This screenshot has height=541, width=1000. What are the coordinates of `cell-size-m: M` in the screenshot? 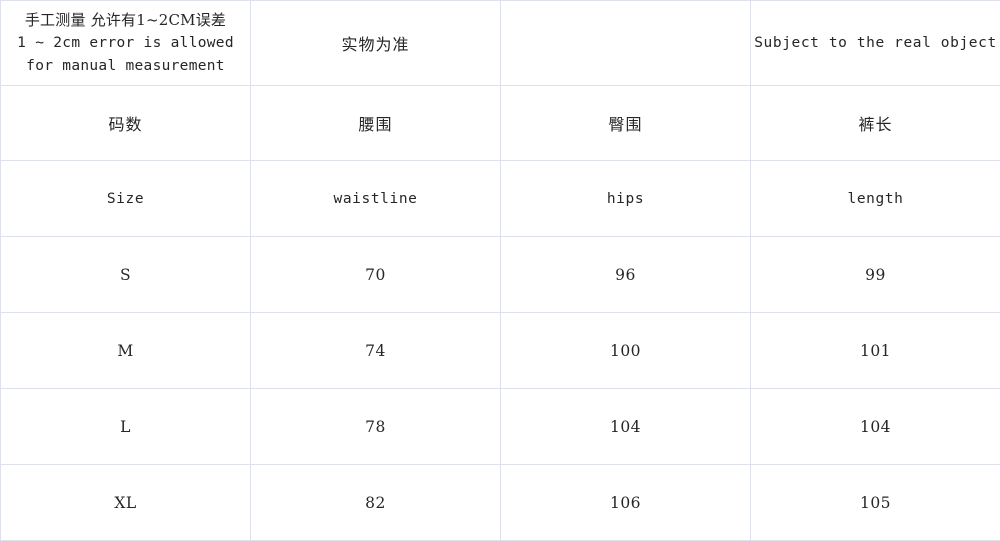 It's located at (126, 351).